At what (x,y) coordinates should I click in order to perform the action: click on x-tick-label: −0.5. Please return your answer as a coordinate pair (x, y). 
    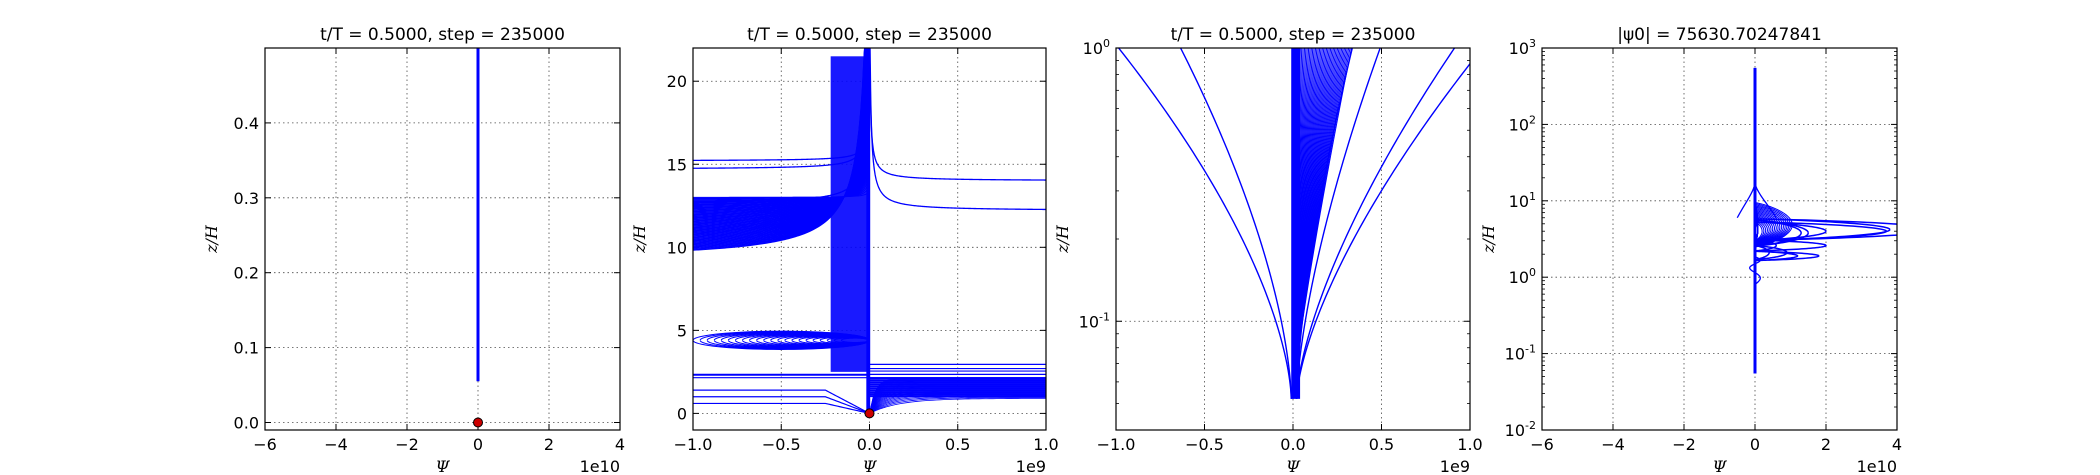
    Looking at the image, I should click on (781, 444).